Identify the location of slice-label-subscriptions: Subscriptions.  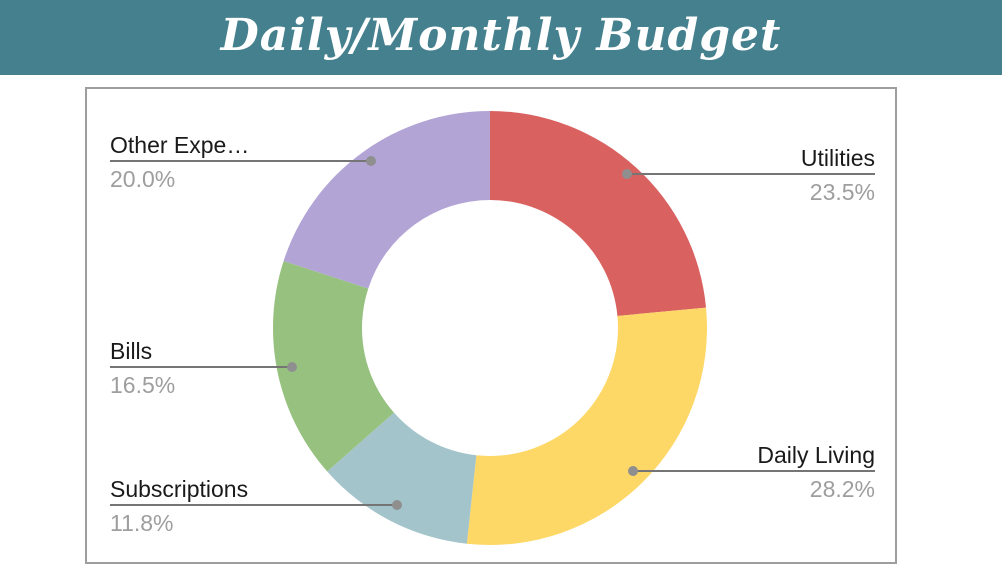
(179, 489).